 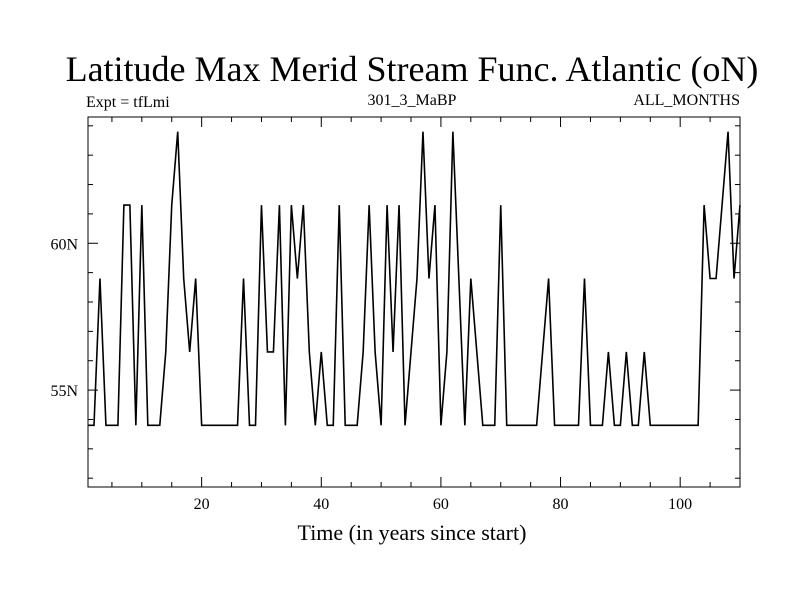 What do you see at coordinates (441, 504) in the screenshot?
I see `x-tick-label: 60` at bounding box center [441, 504].